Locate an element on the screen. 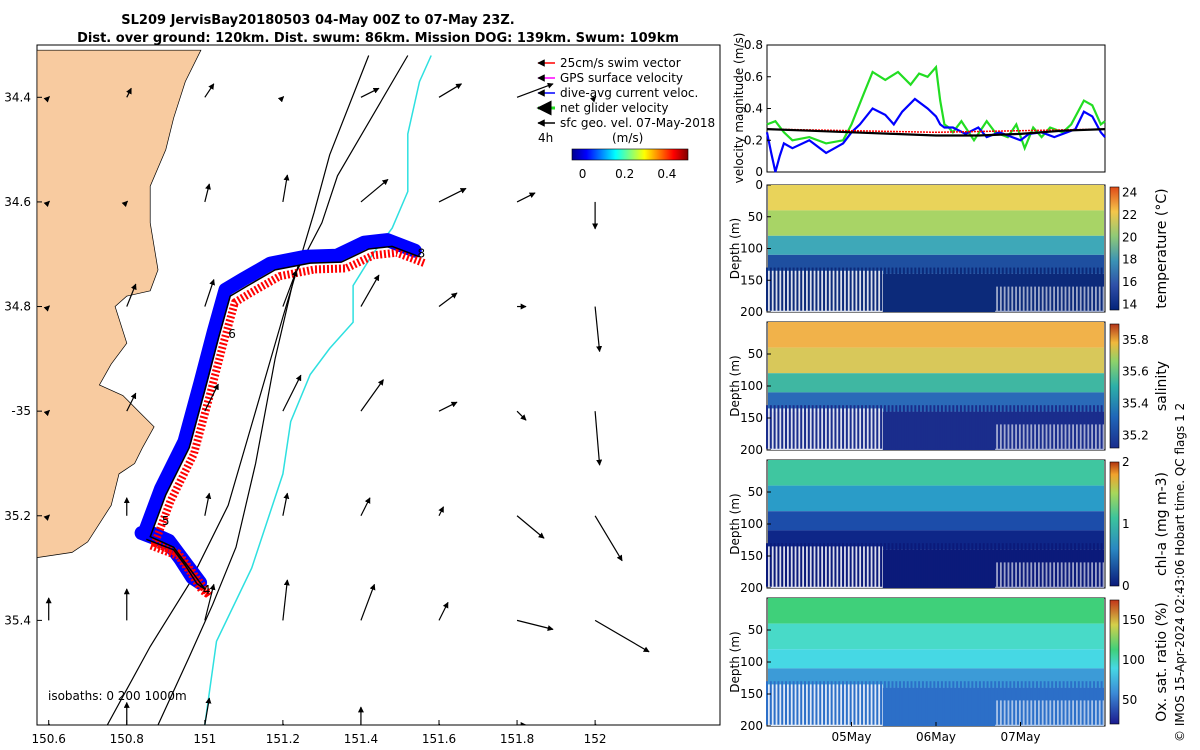  colorbar-tick-label: 150 is located at coordinates (1133, 620).